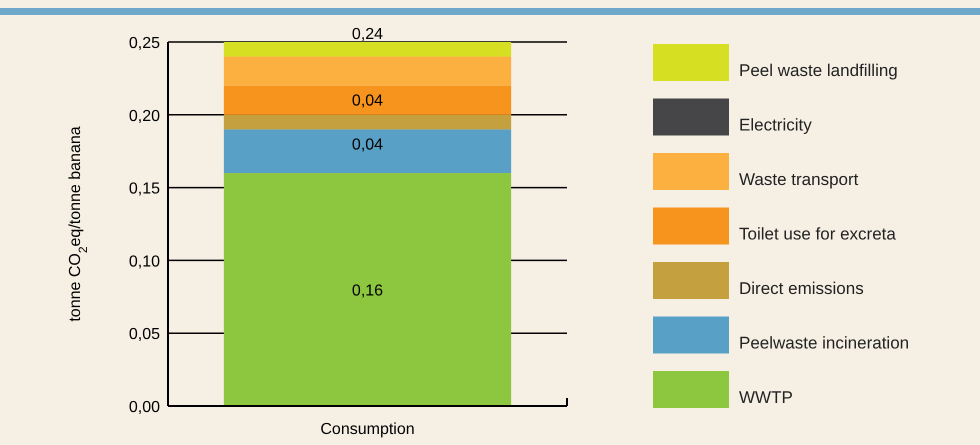  What do you see at coordinates (144, 189) in the screenshot?
I see `y-tick-label: 0,15` at bounding box center [144, 189].